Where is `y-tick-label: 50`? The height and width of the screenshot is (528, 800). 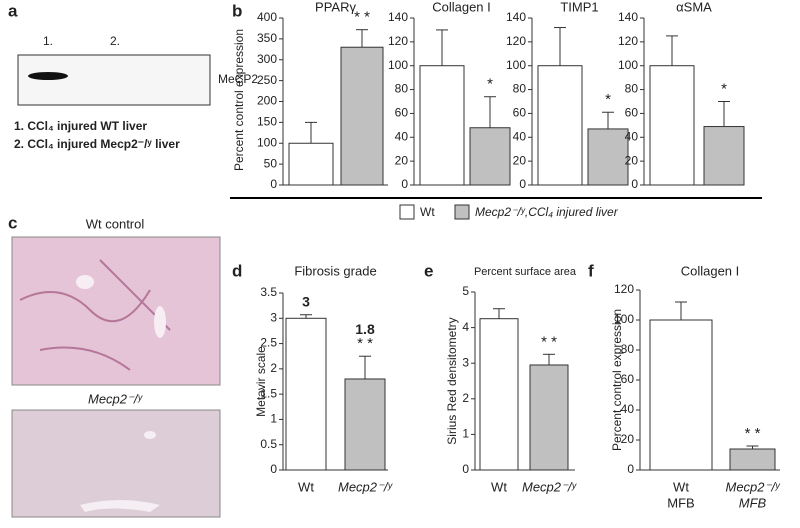 y-tick-label: 50 is located at coordinates (271, 163).